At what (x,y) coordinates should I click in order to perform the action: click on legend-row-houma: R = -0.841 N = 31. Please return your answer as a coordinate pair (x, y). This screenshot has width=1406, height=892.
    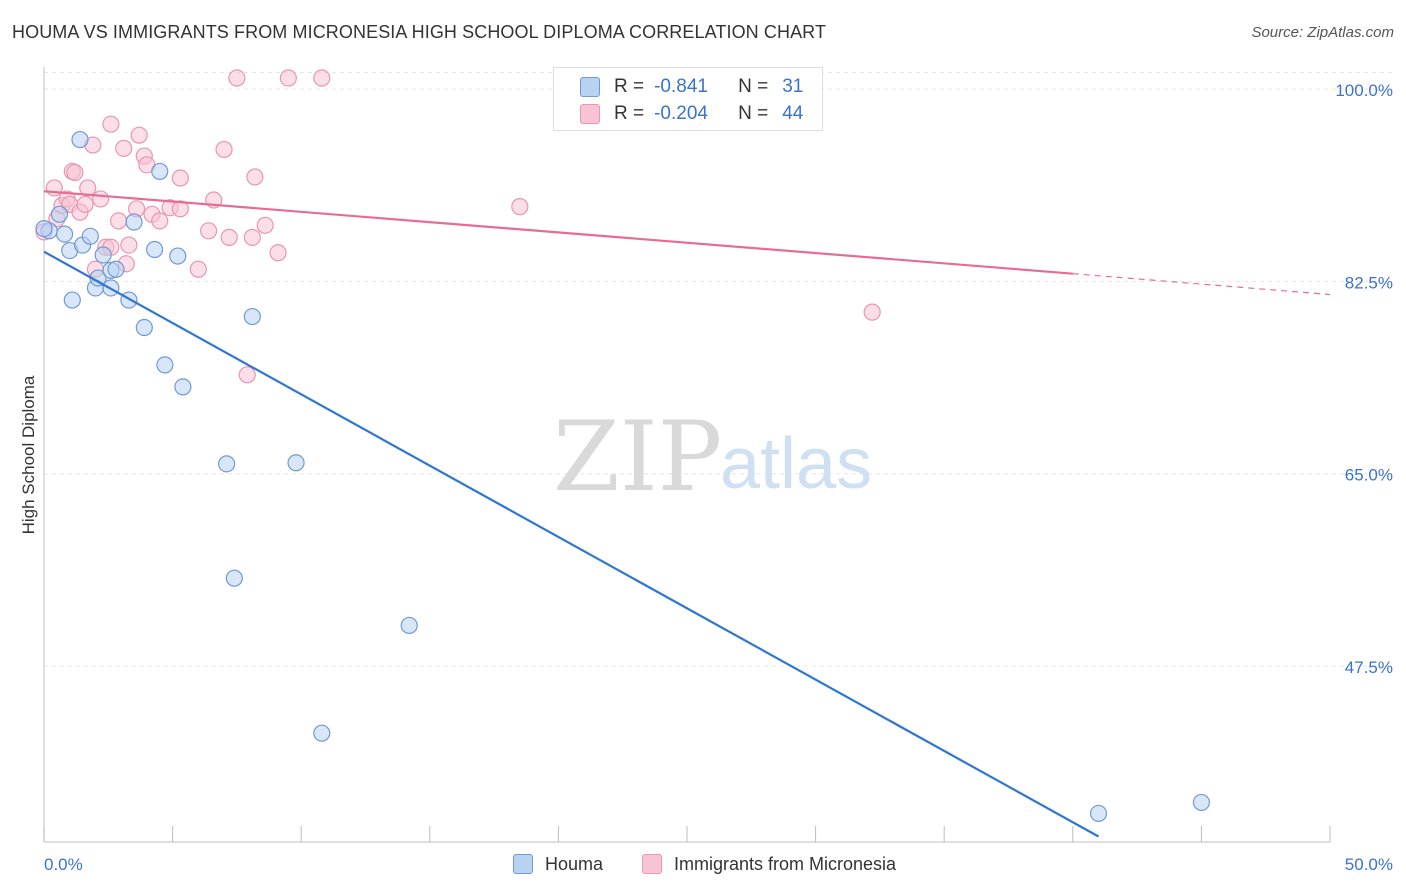
    Looking at the image, I should click on (678, 87).